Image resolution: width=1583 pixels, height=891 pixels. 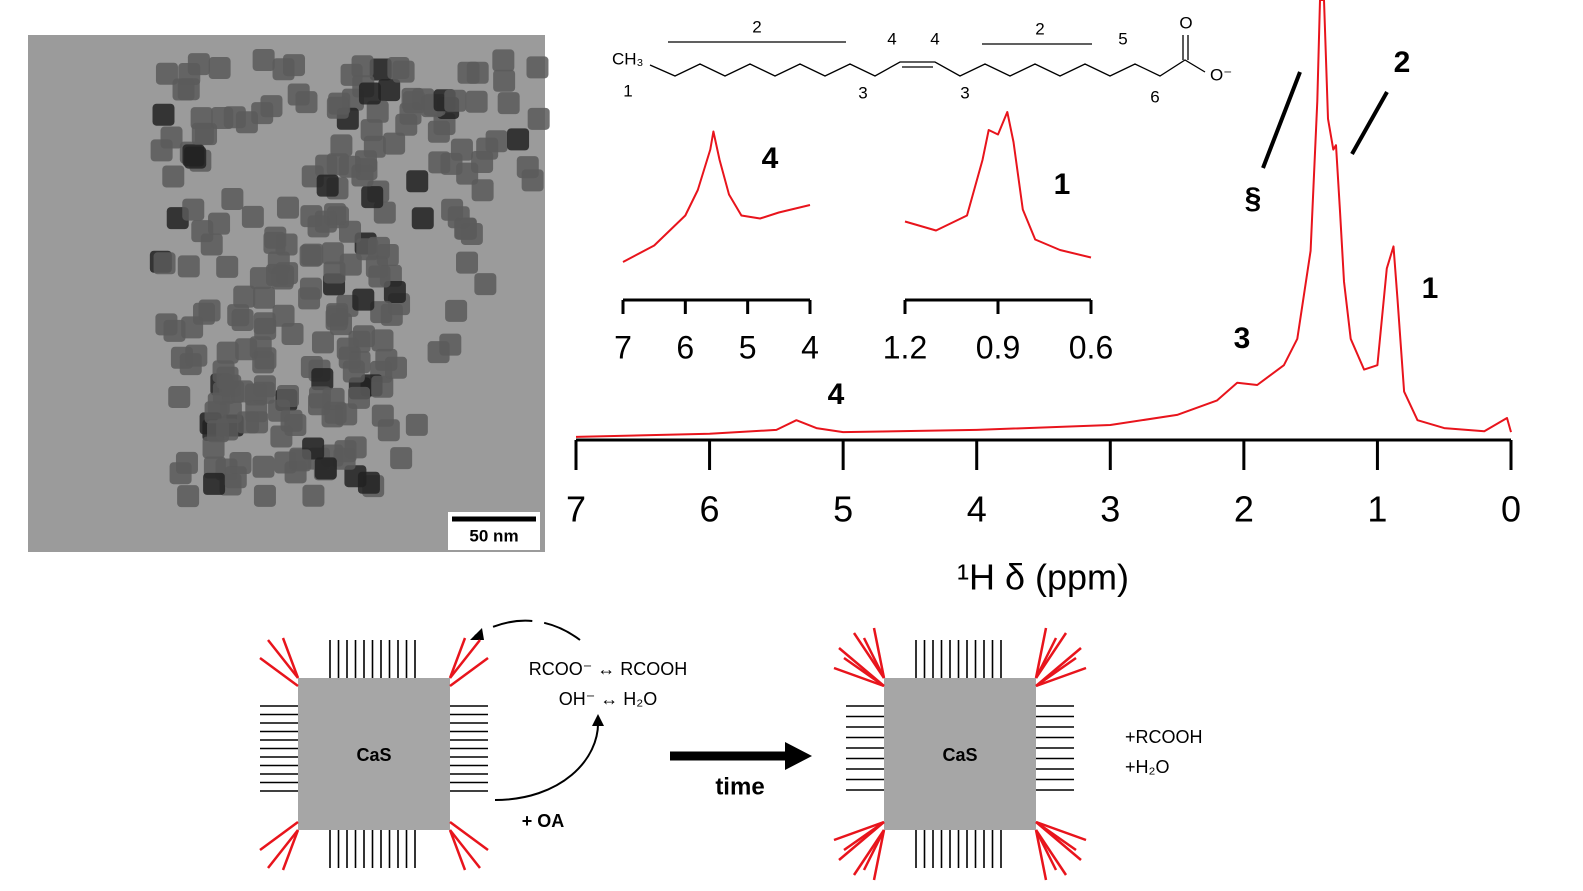 What do you see at coordinates (543, 821) in the screenshot?
I see `reagent: + OA` at bounding box center [543, 821].